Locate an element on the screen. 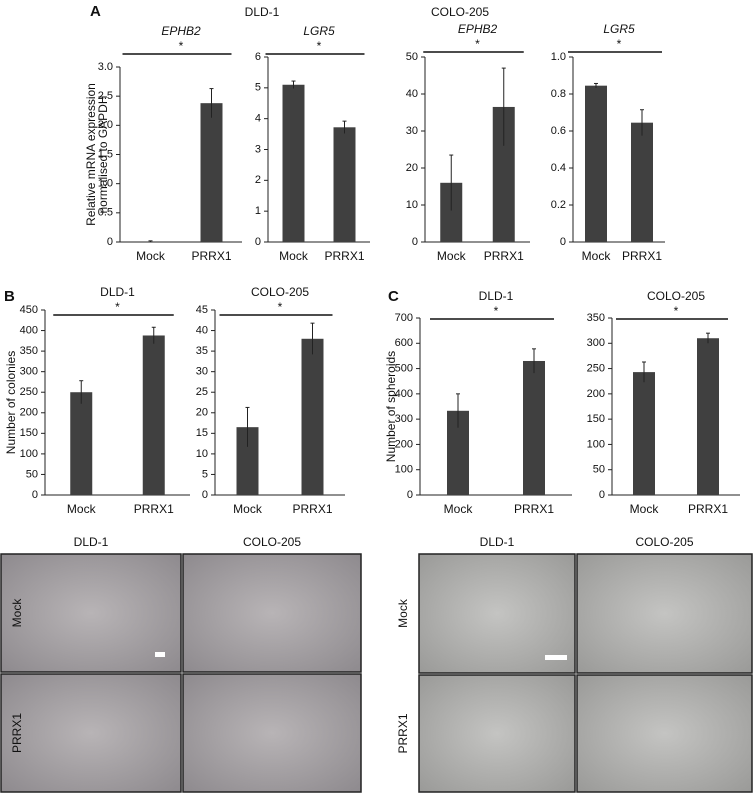 This screenshot has width=753, height=795. group-title: COLO-205 is located at coordinates (460, 12).